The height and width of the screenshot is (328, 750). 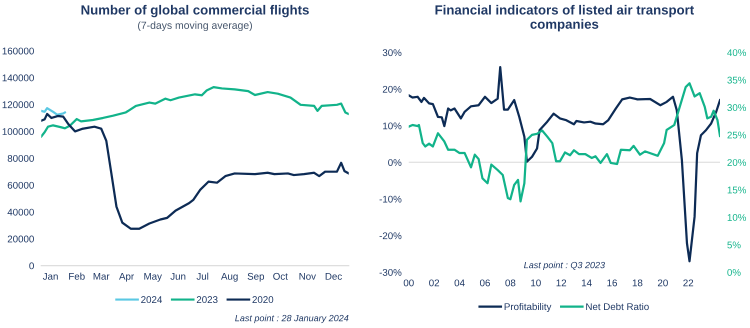 What do you see at coordinates (392, 52) in the screenshot?
I see `y-tick-label: 30%` at bounding box center [392, 52].